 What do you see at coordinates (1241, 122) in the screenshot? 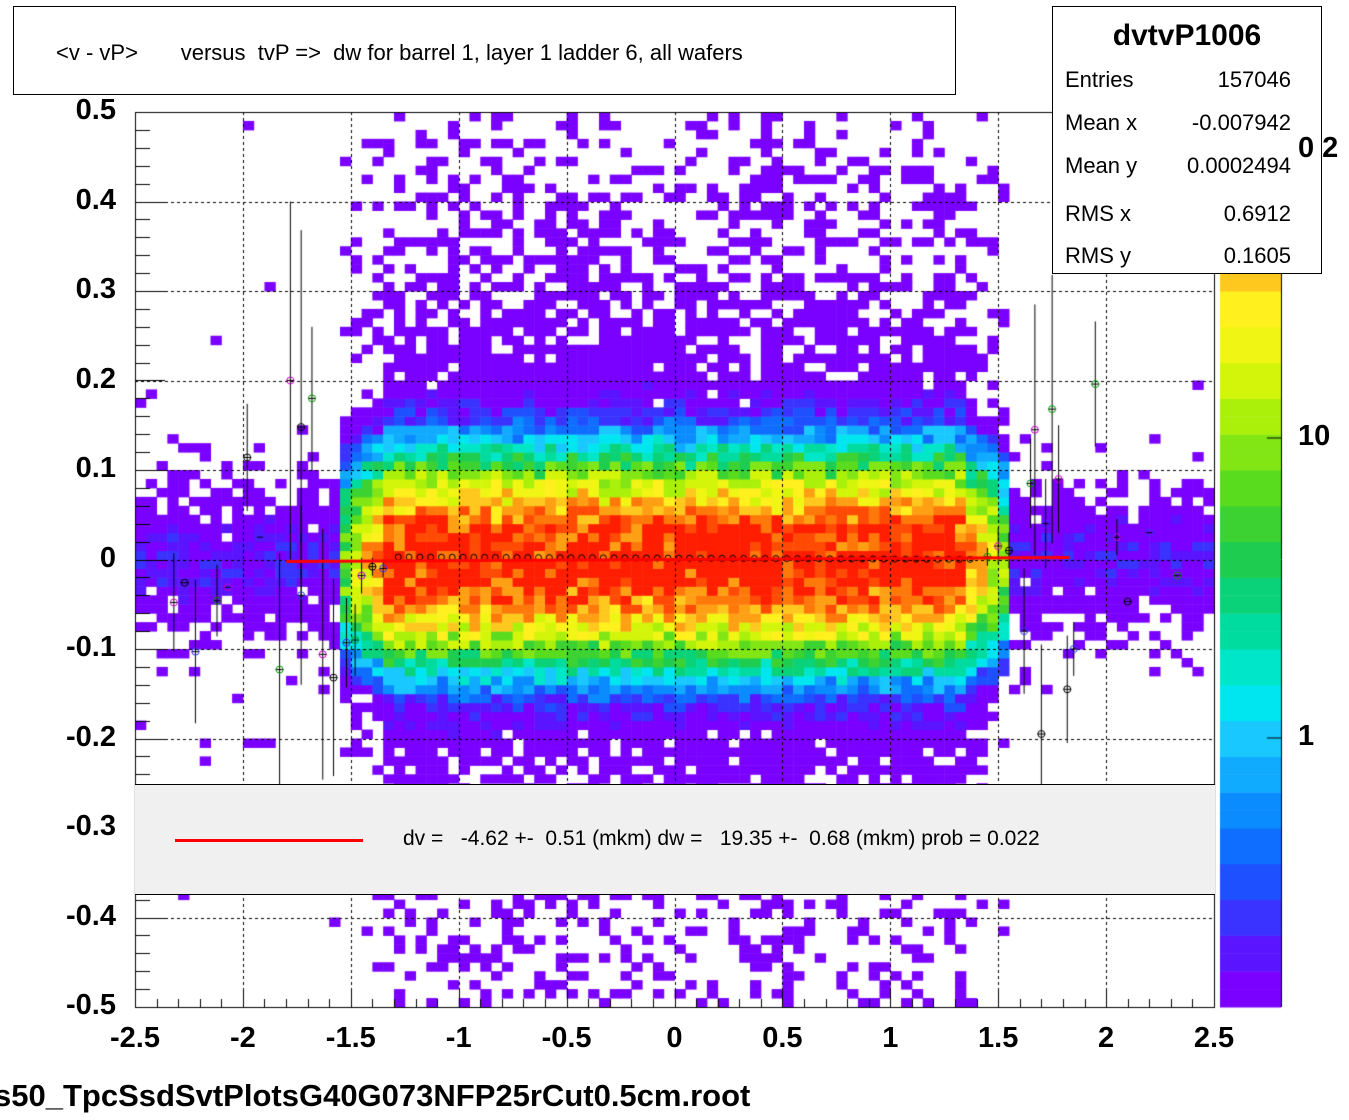
I see `stats-value: -0.007942` at bounding box center [1241, 122].